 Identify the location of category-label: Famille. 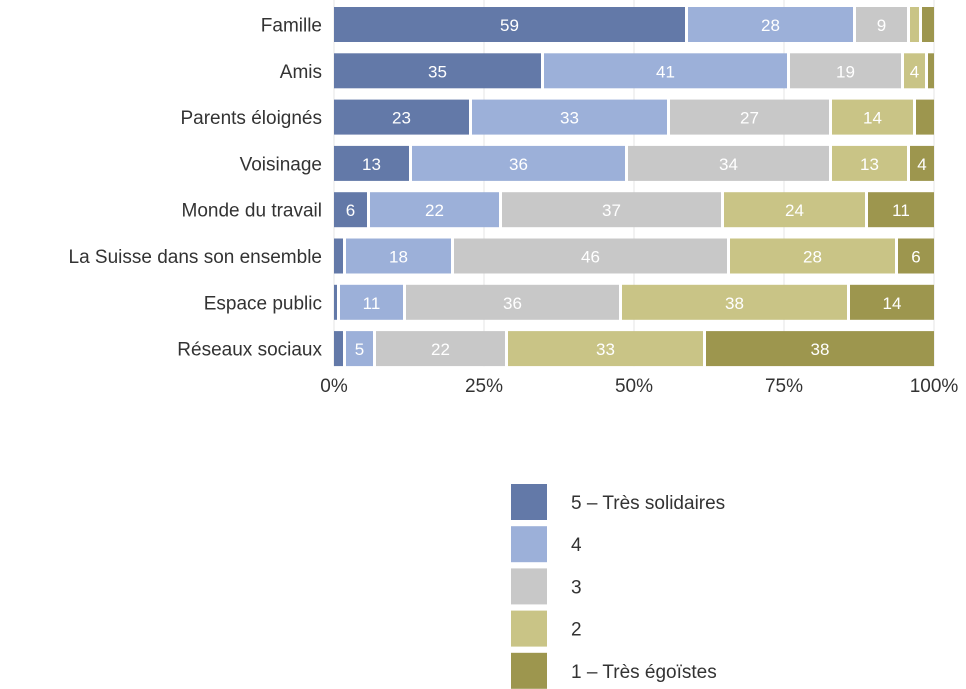
(291, 26).